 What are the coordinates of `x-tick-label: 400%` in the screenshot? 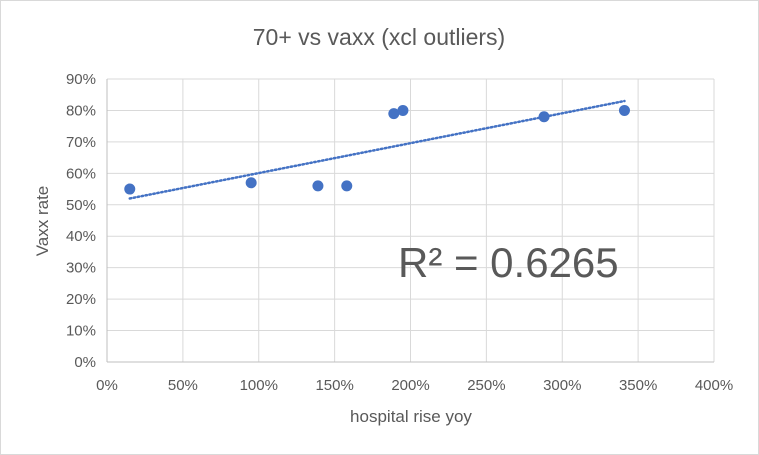 It's located at (714, 385).